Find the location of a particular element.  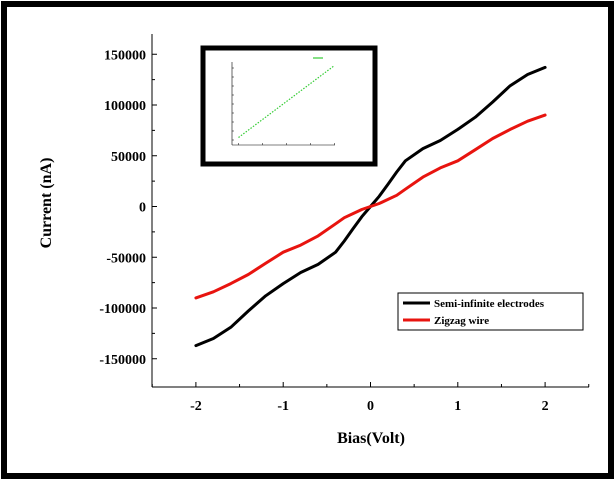

y-tick-label: -150000 is located at coordinates (122, 360).